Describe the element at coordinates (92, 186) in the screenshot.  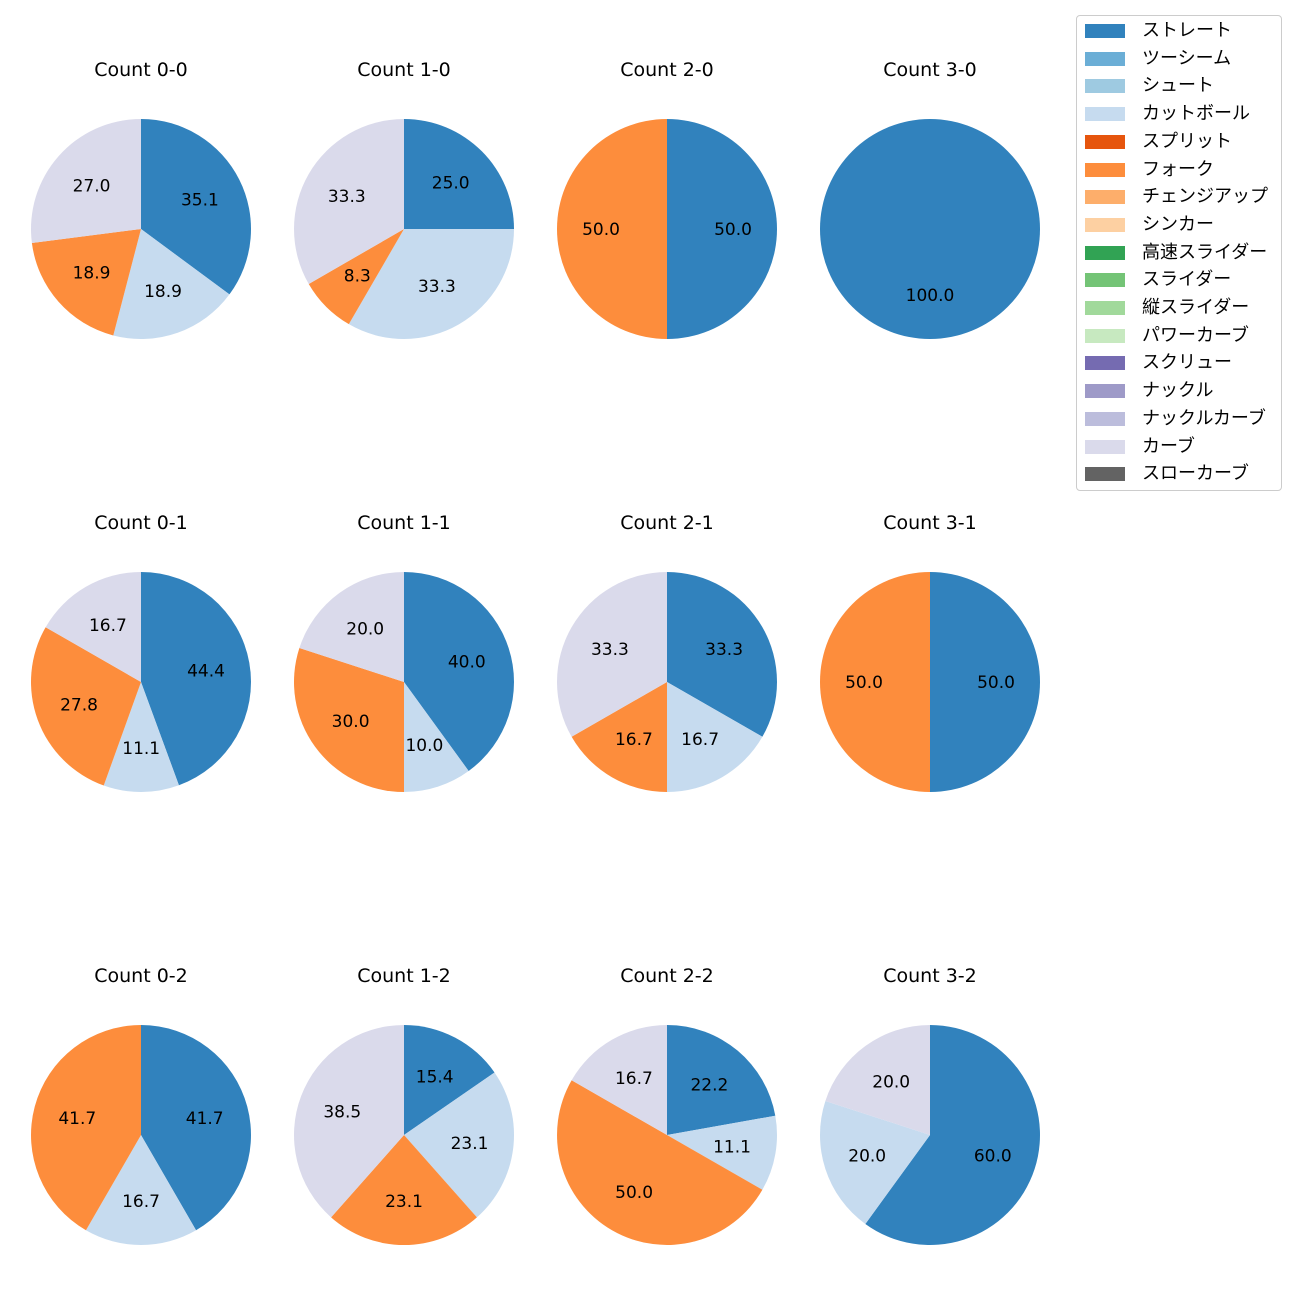
I see `slice-value-label: 27.0` at that location.